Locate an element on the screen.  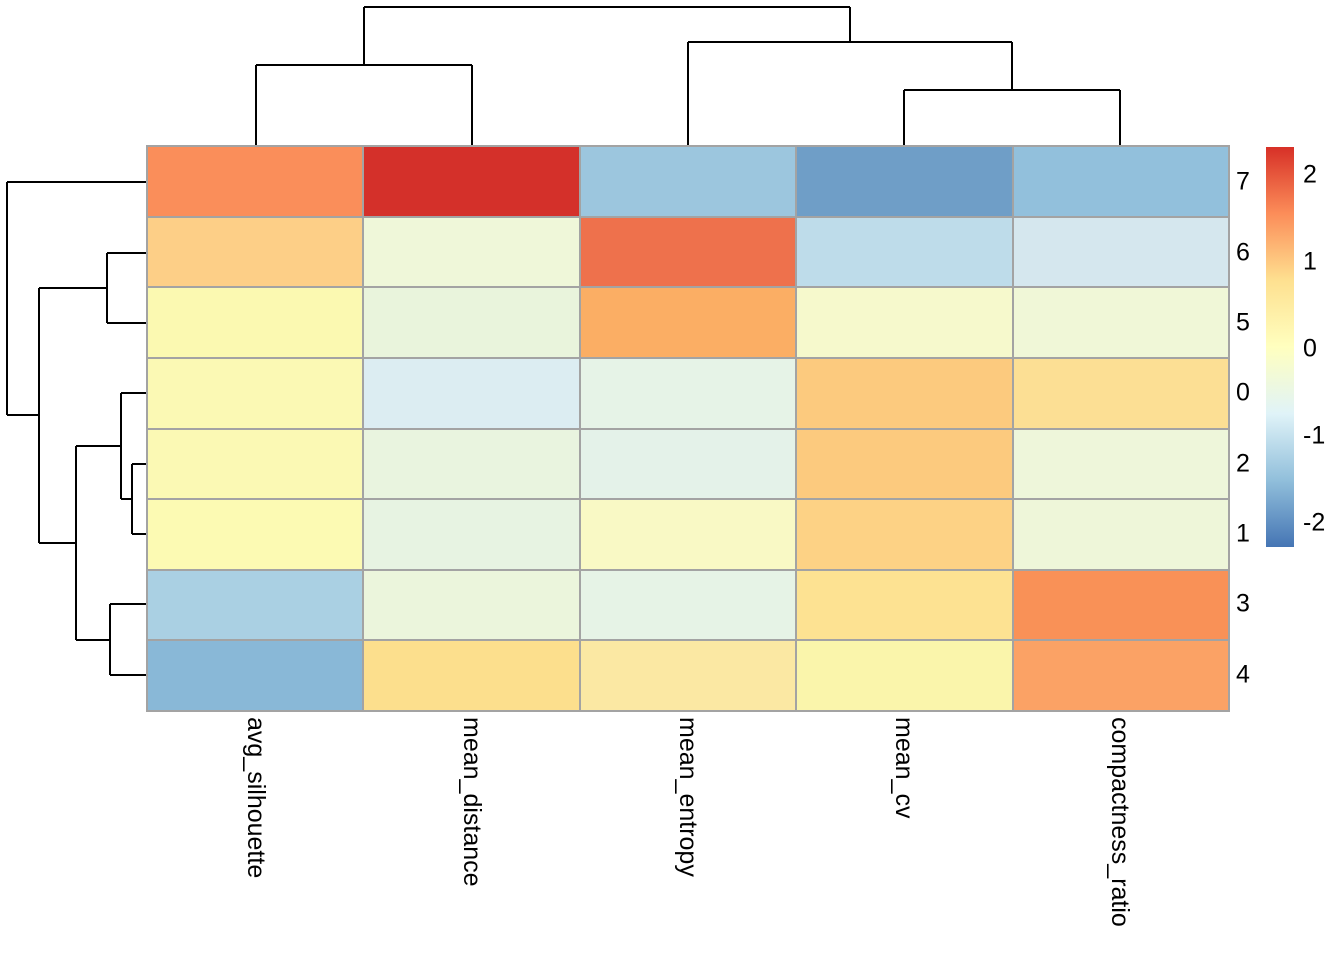
heatmap-cell-5-mean_entropy is located at coordinates (688, 322).